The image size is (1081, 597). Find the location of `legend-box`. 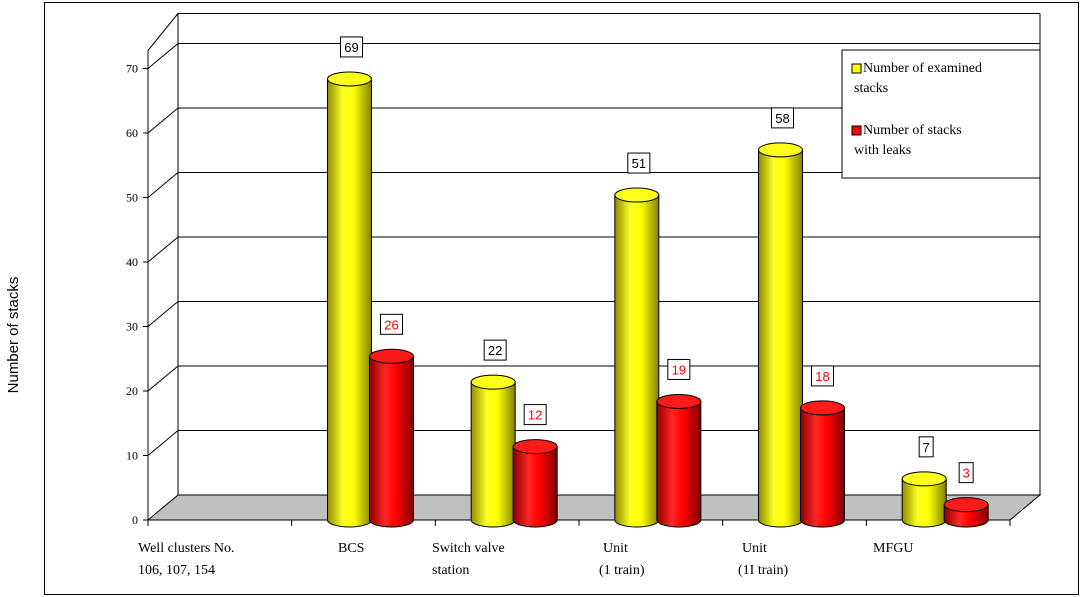

legend-box is located at coordinates (941, 114).